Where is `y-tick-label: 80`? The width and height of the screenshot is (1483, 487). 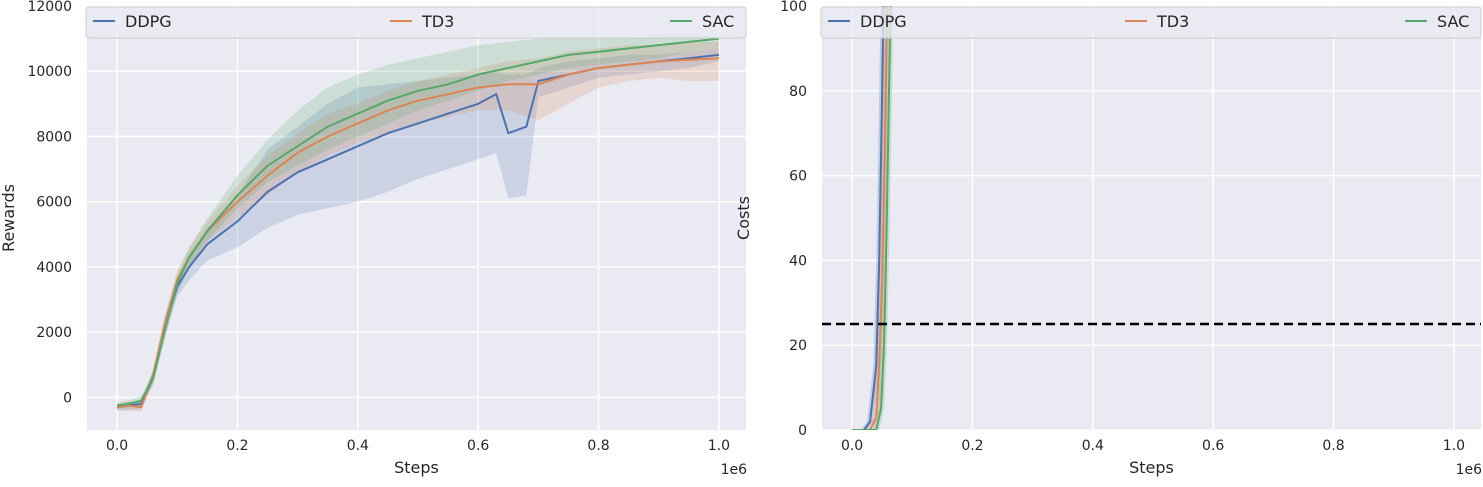
y-tick-label: 80 is located at coordinates (798, 92).